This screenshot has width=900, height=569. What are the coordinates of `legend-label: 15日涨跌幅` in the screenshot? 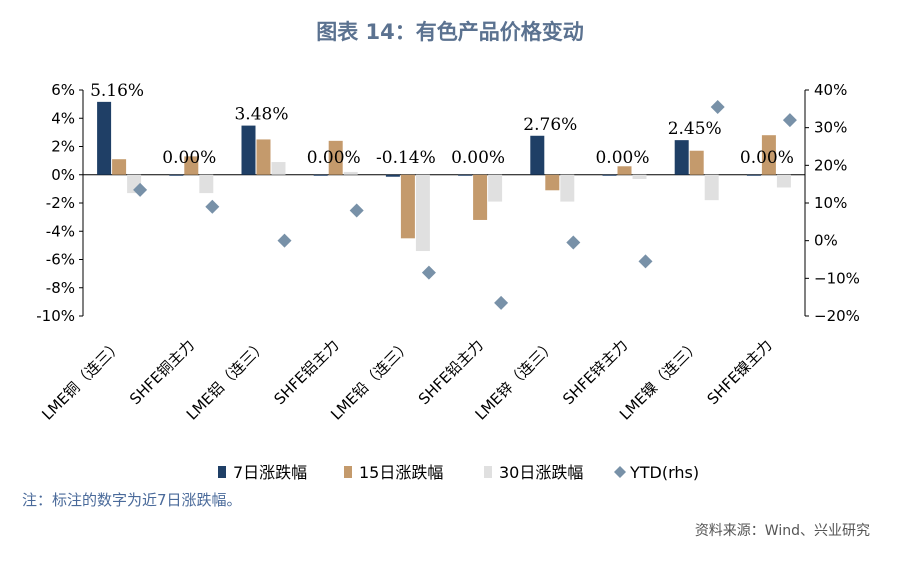 It's located at (401, 472).